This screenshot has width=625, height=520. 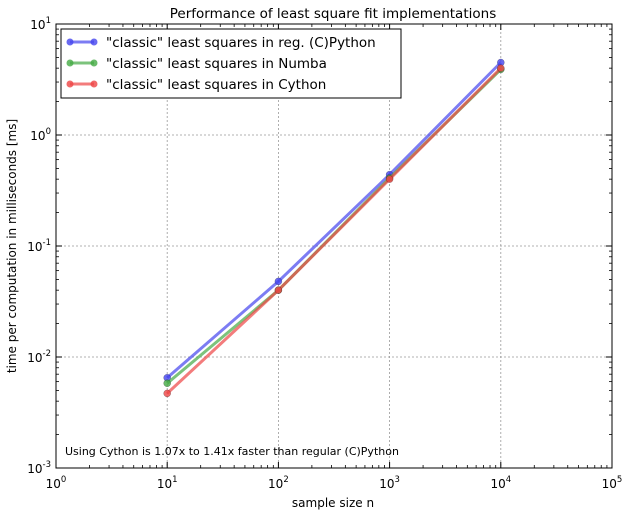 I want to click on x-tick-label: 10², so click(x=278, y=483).